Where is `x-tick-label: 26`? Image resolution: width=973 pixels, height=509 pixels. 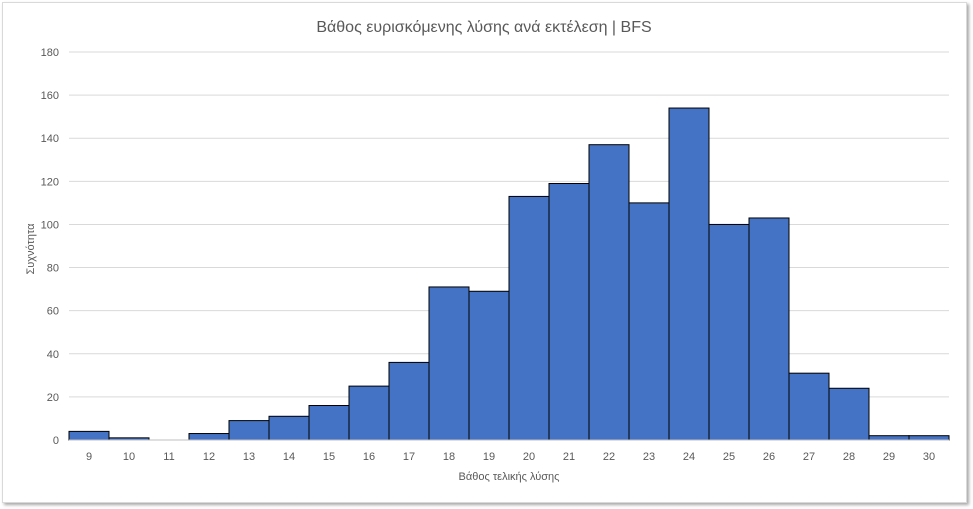
x-tick-label: 26 is located at coordinates (769, 457).